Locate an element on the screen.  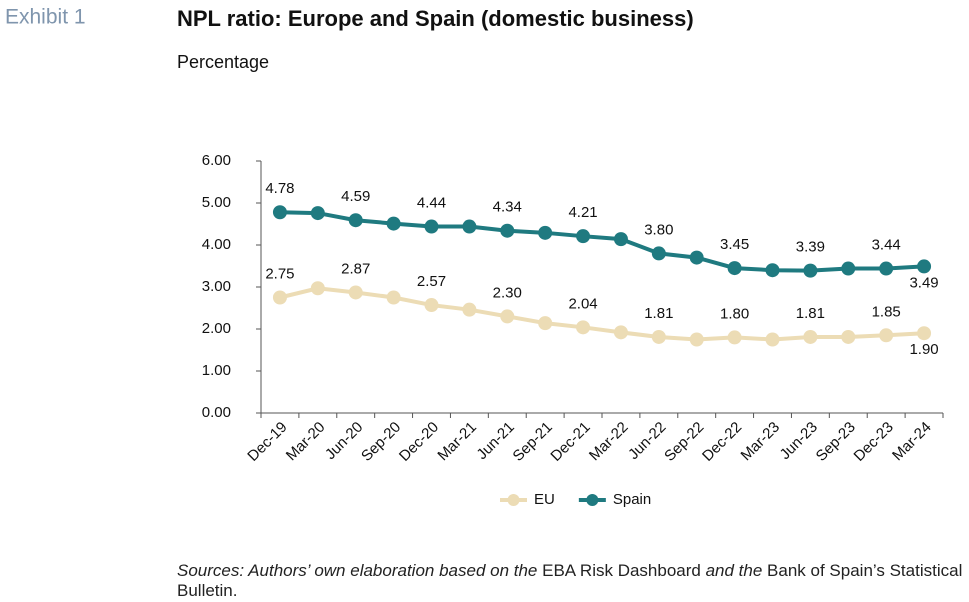
legend-label: EU is located at coordinates (544, 499).